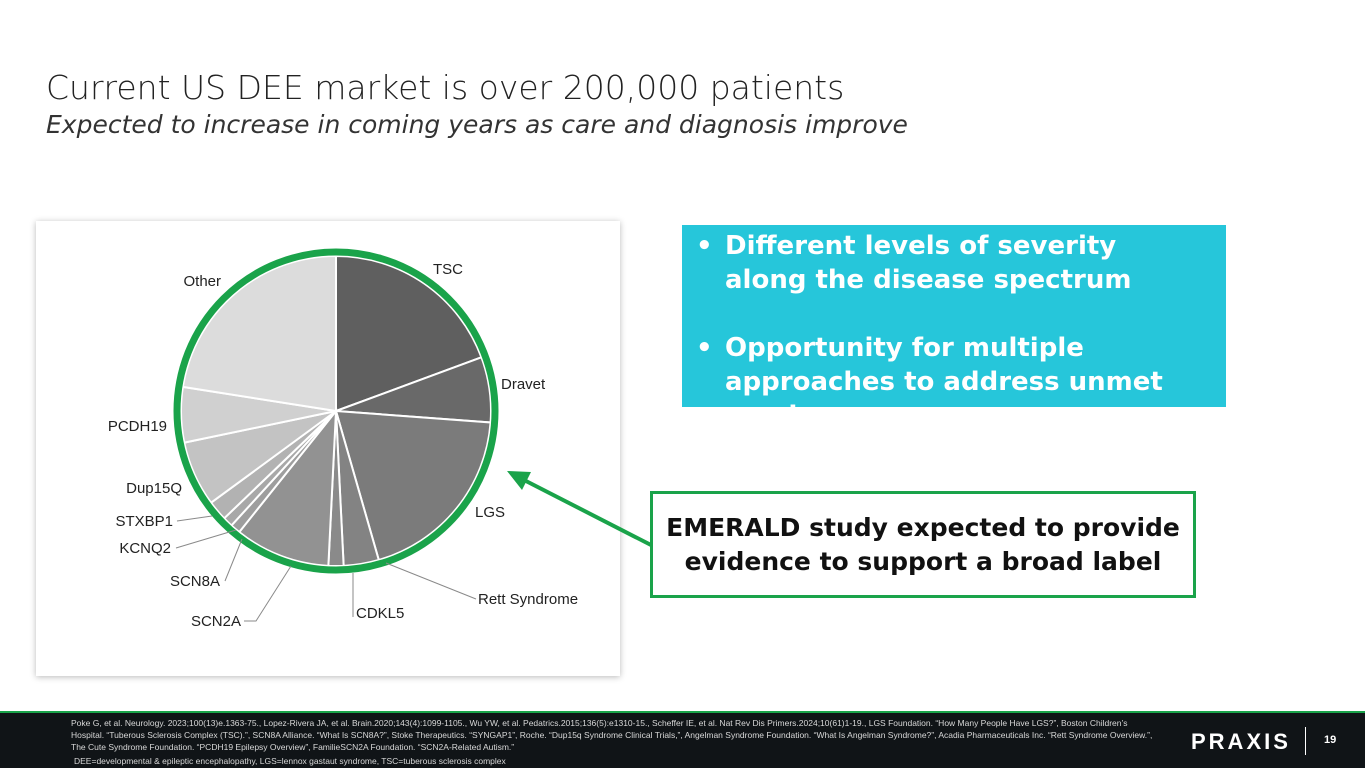 This screenshot has width=1365, height=768. I want to click on slice-label-scn2a: SCN2A, so click(216, 621).